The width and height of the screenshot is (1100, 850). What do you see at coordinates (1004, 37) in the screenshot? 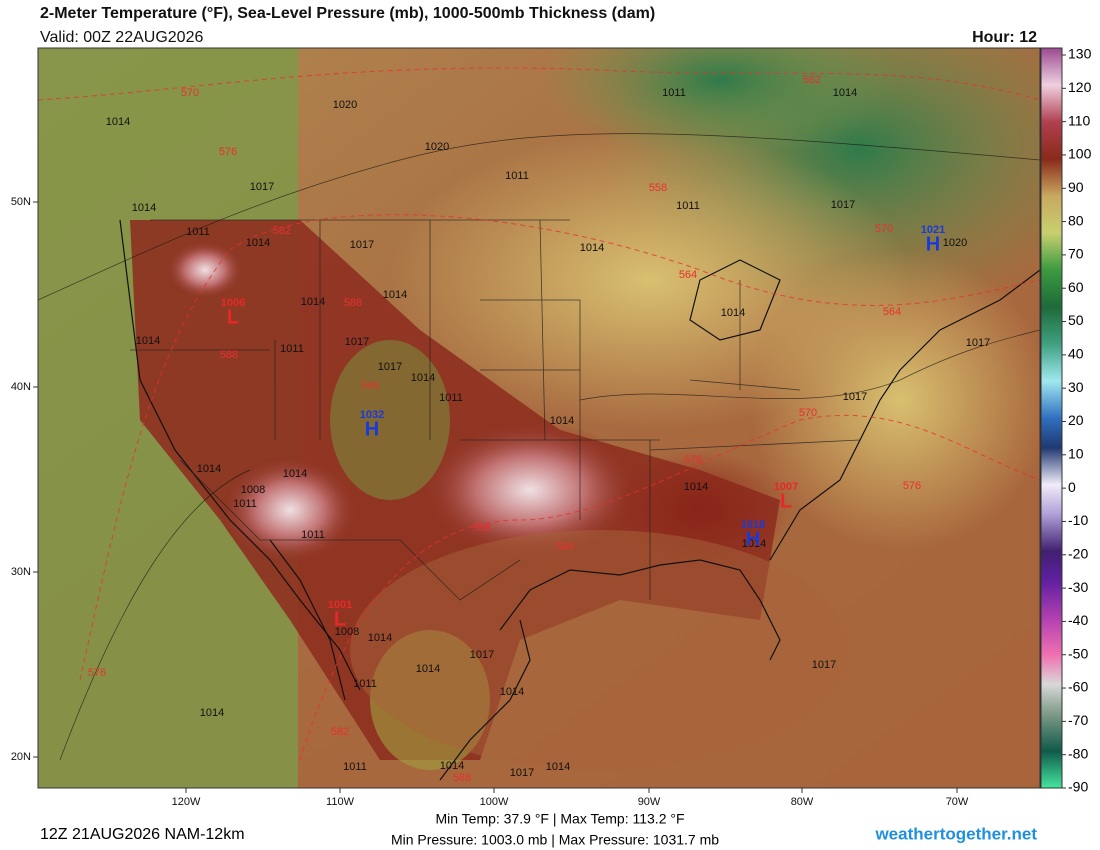
I see `forecast-hour: Hour: 12` at bounding box center [1004, 37].